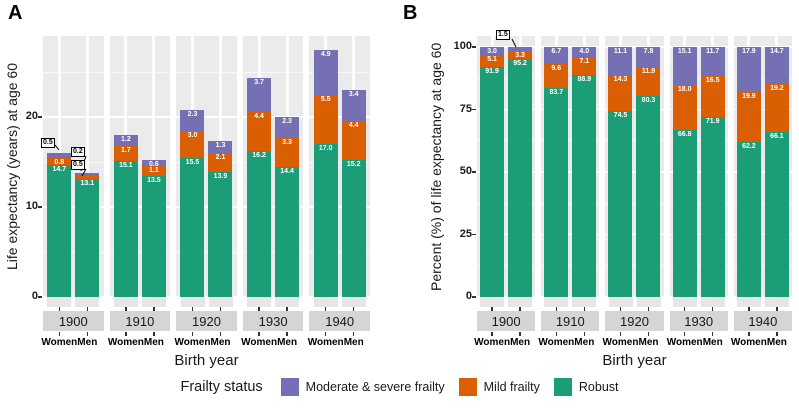 This screenshot has height=411, width=799. I want to click on segment-value-label: 17.9, so click(749, 51).